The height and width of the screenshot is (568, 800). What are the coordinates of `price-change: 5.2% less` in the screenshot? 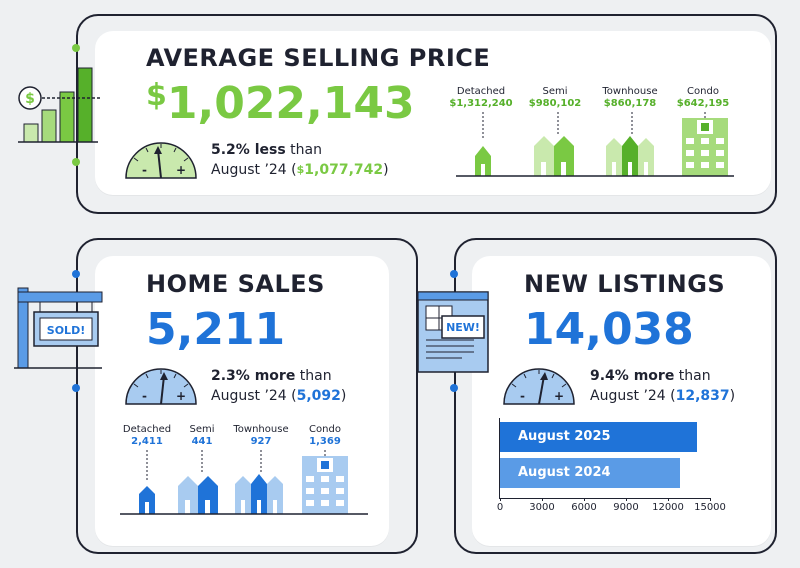 It's located at (248, 150).